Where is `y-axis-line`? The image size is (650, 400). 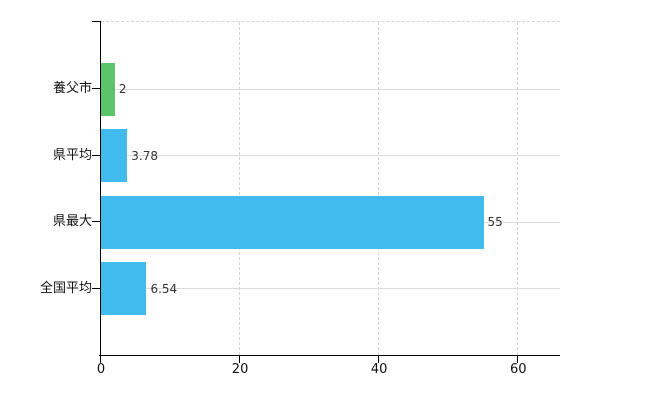
y-axis-line is located at coordinates (100, 188).